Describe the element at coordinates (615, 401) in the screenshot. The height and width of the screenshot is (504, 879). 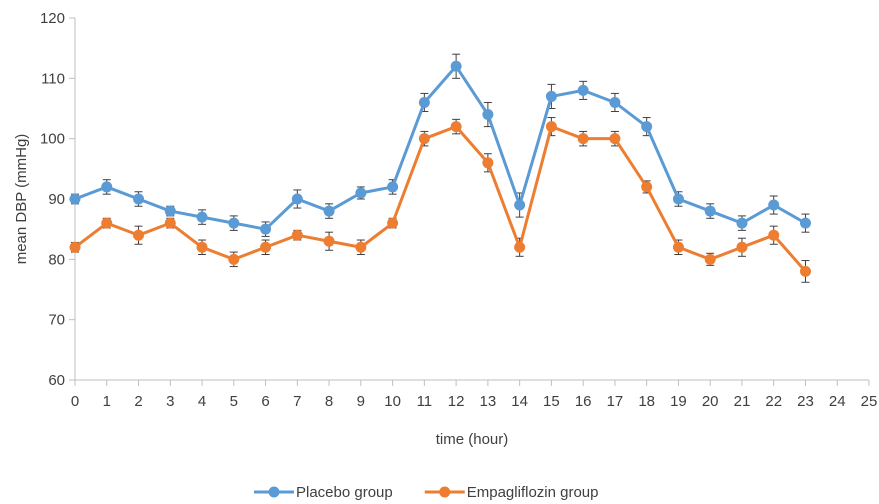
I see `x-tick-label: 17` at that location.